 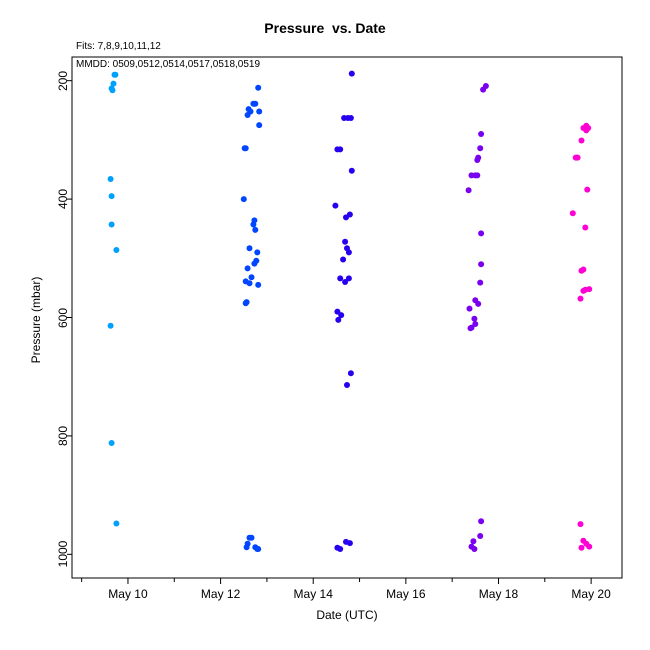 What do you see at coordinates (63, 554) in the screenshot?
I see `y-tick-label: 1000` at bounding box center [63, 554].